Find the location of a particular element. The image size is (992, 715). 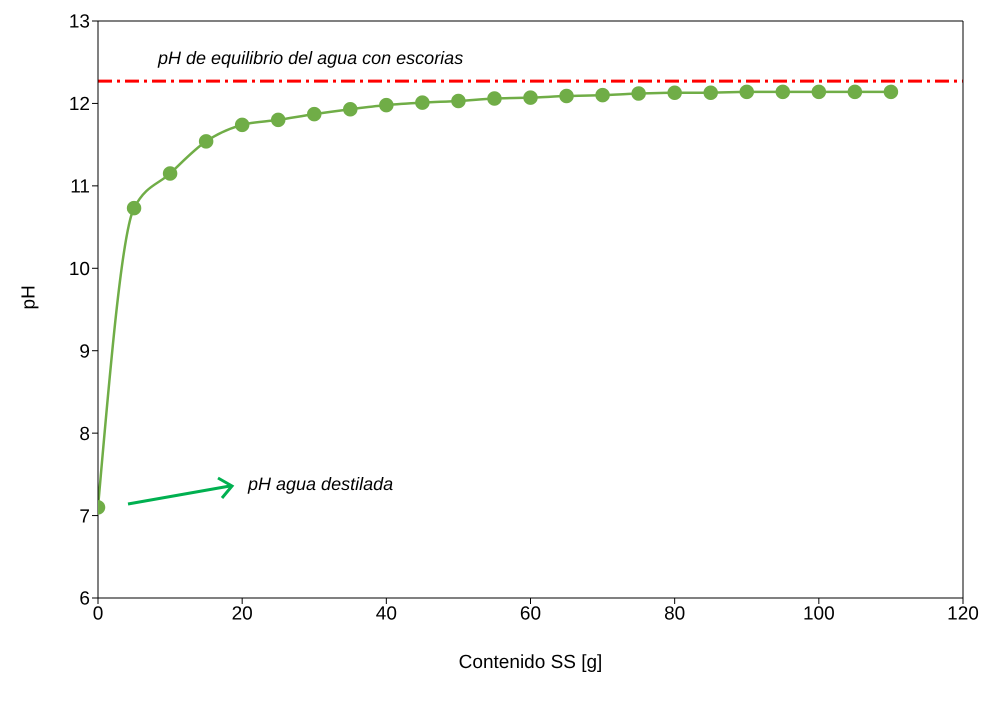

x-tick-label: 40 is located at coordinates (386, 613).